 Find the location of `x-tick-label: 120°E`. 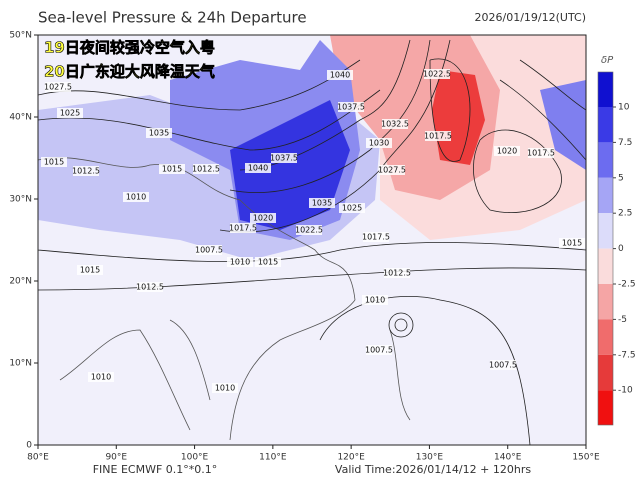

x-tick-label: 120°E is located at coordinates (351, 458).